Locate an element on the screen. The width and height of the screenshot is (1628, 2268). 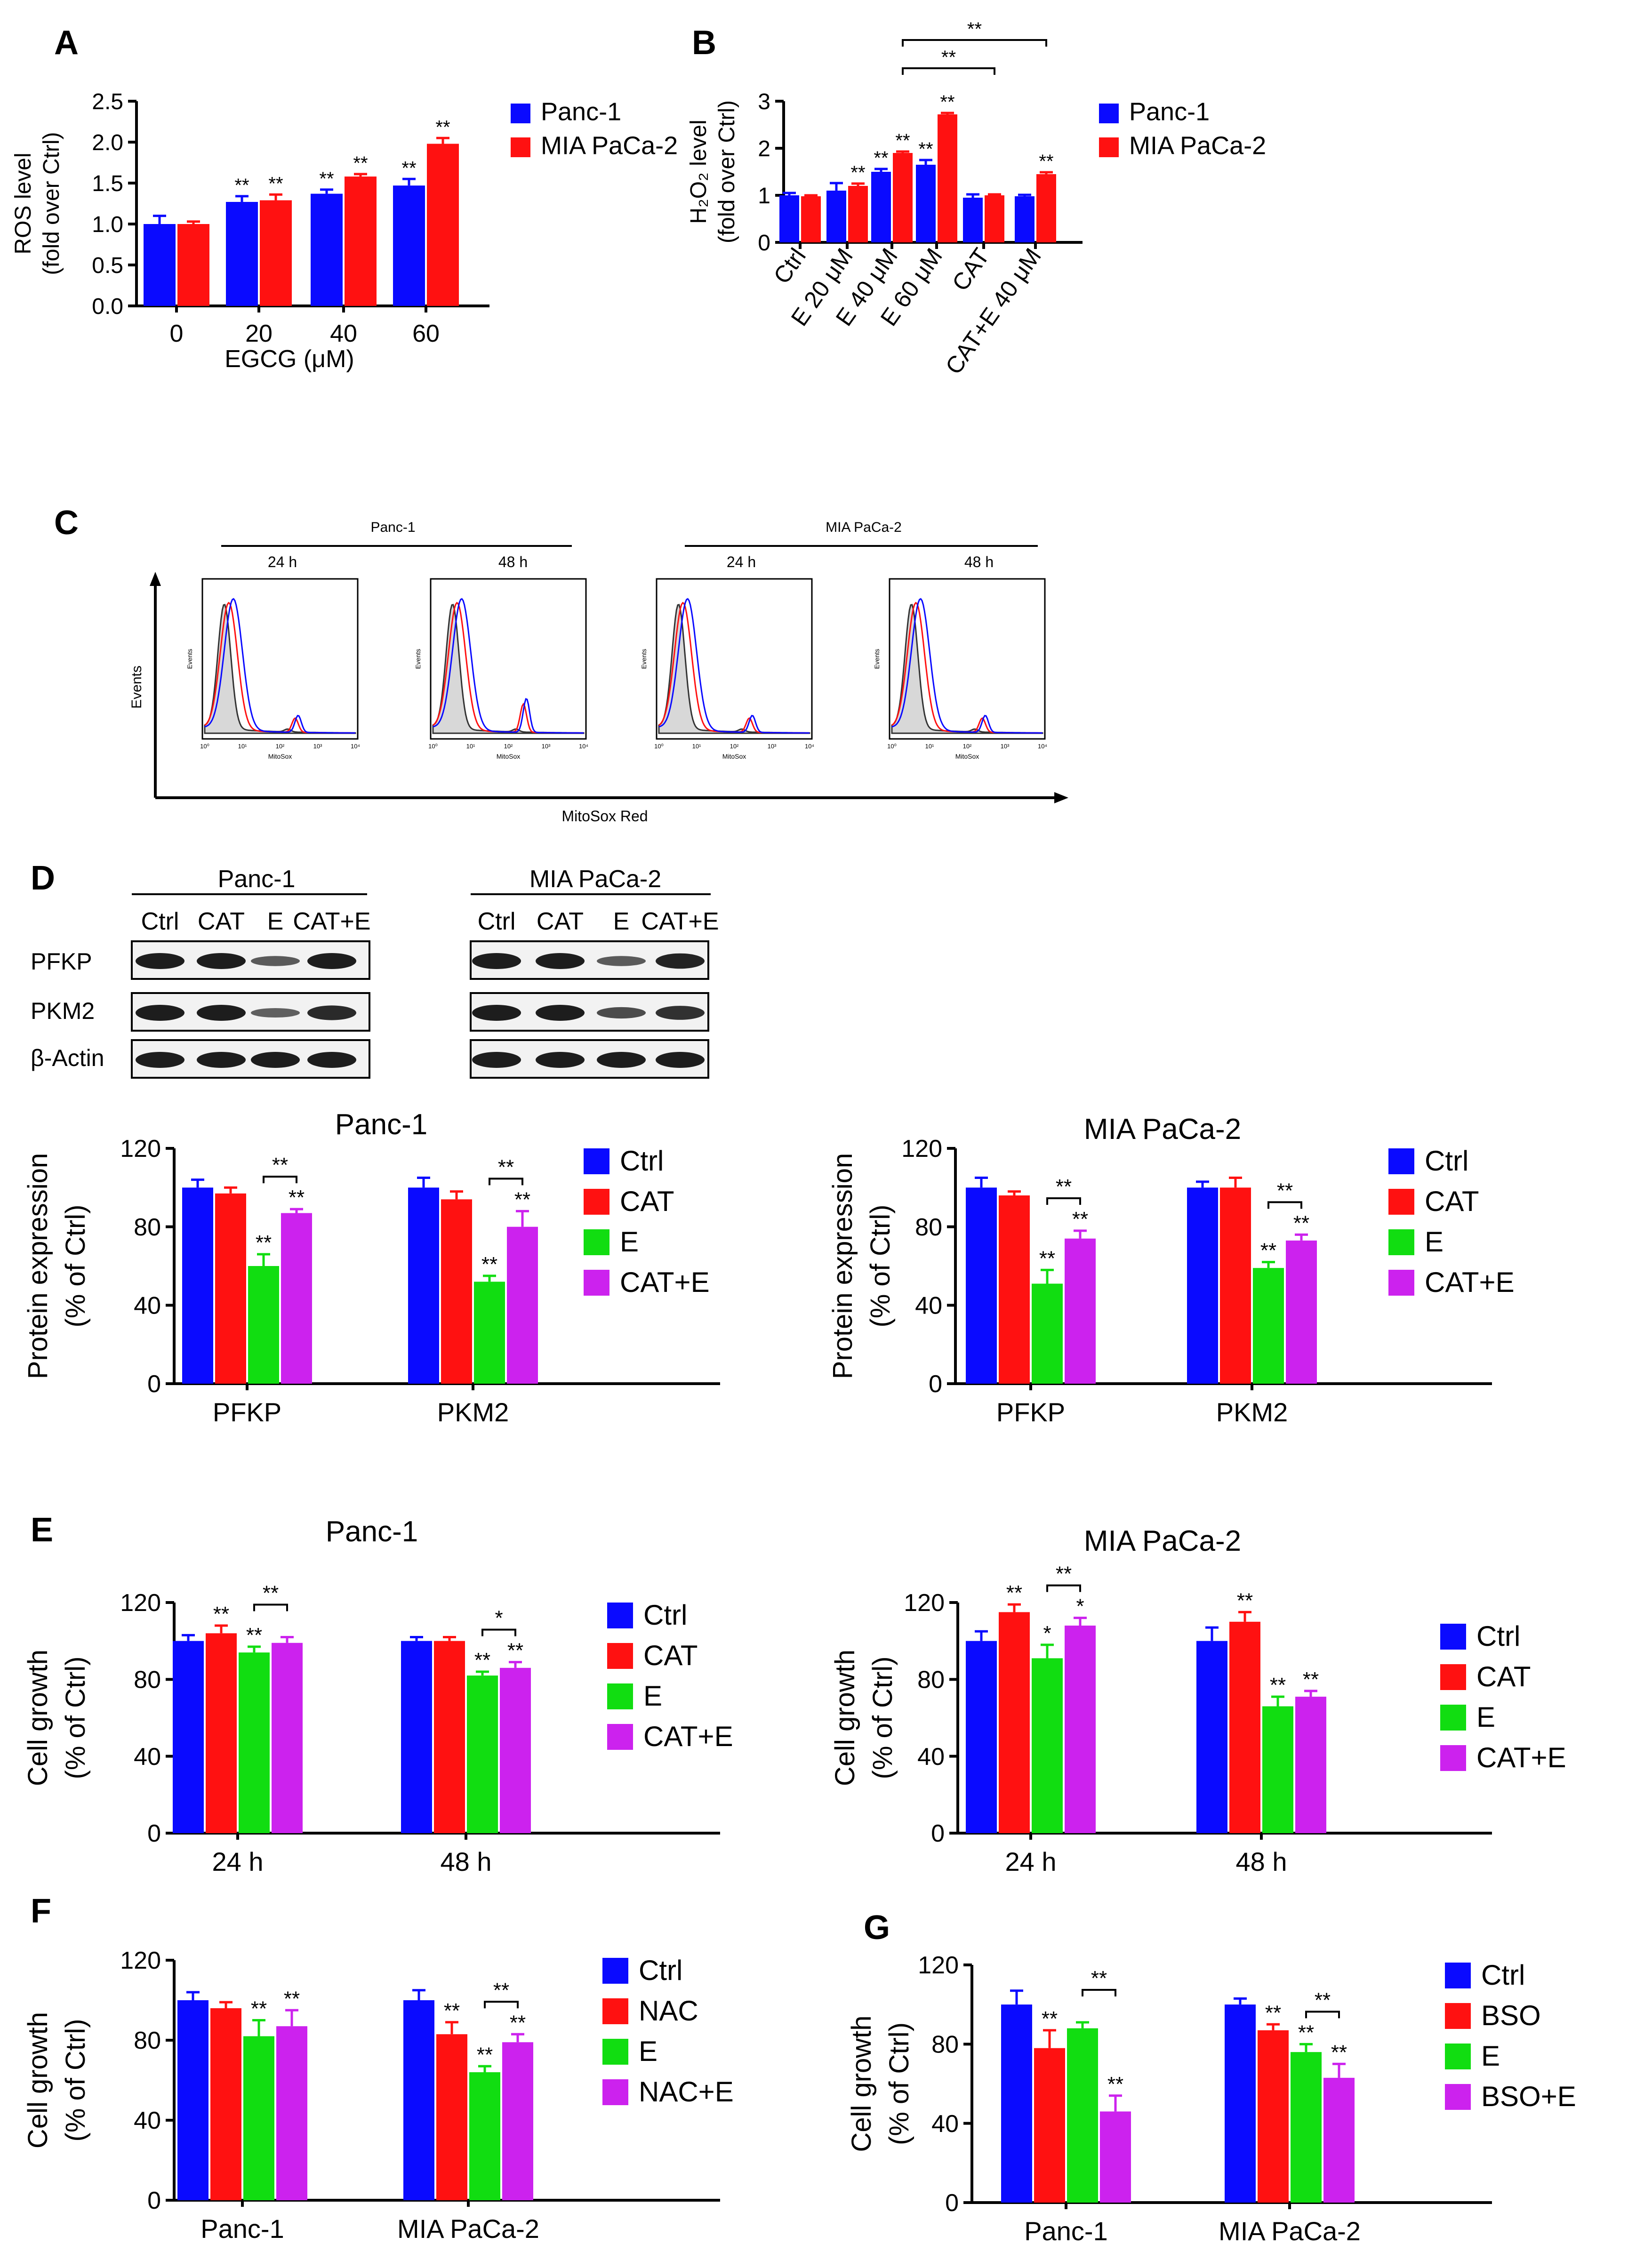
legend-label: MIA PaCa-2 is located at coordinates (609, 146).